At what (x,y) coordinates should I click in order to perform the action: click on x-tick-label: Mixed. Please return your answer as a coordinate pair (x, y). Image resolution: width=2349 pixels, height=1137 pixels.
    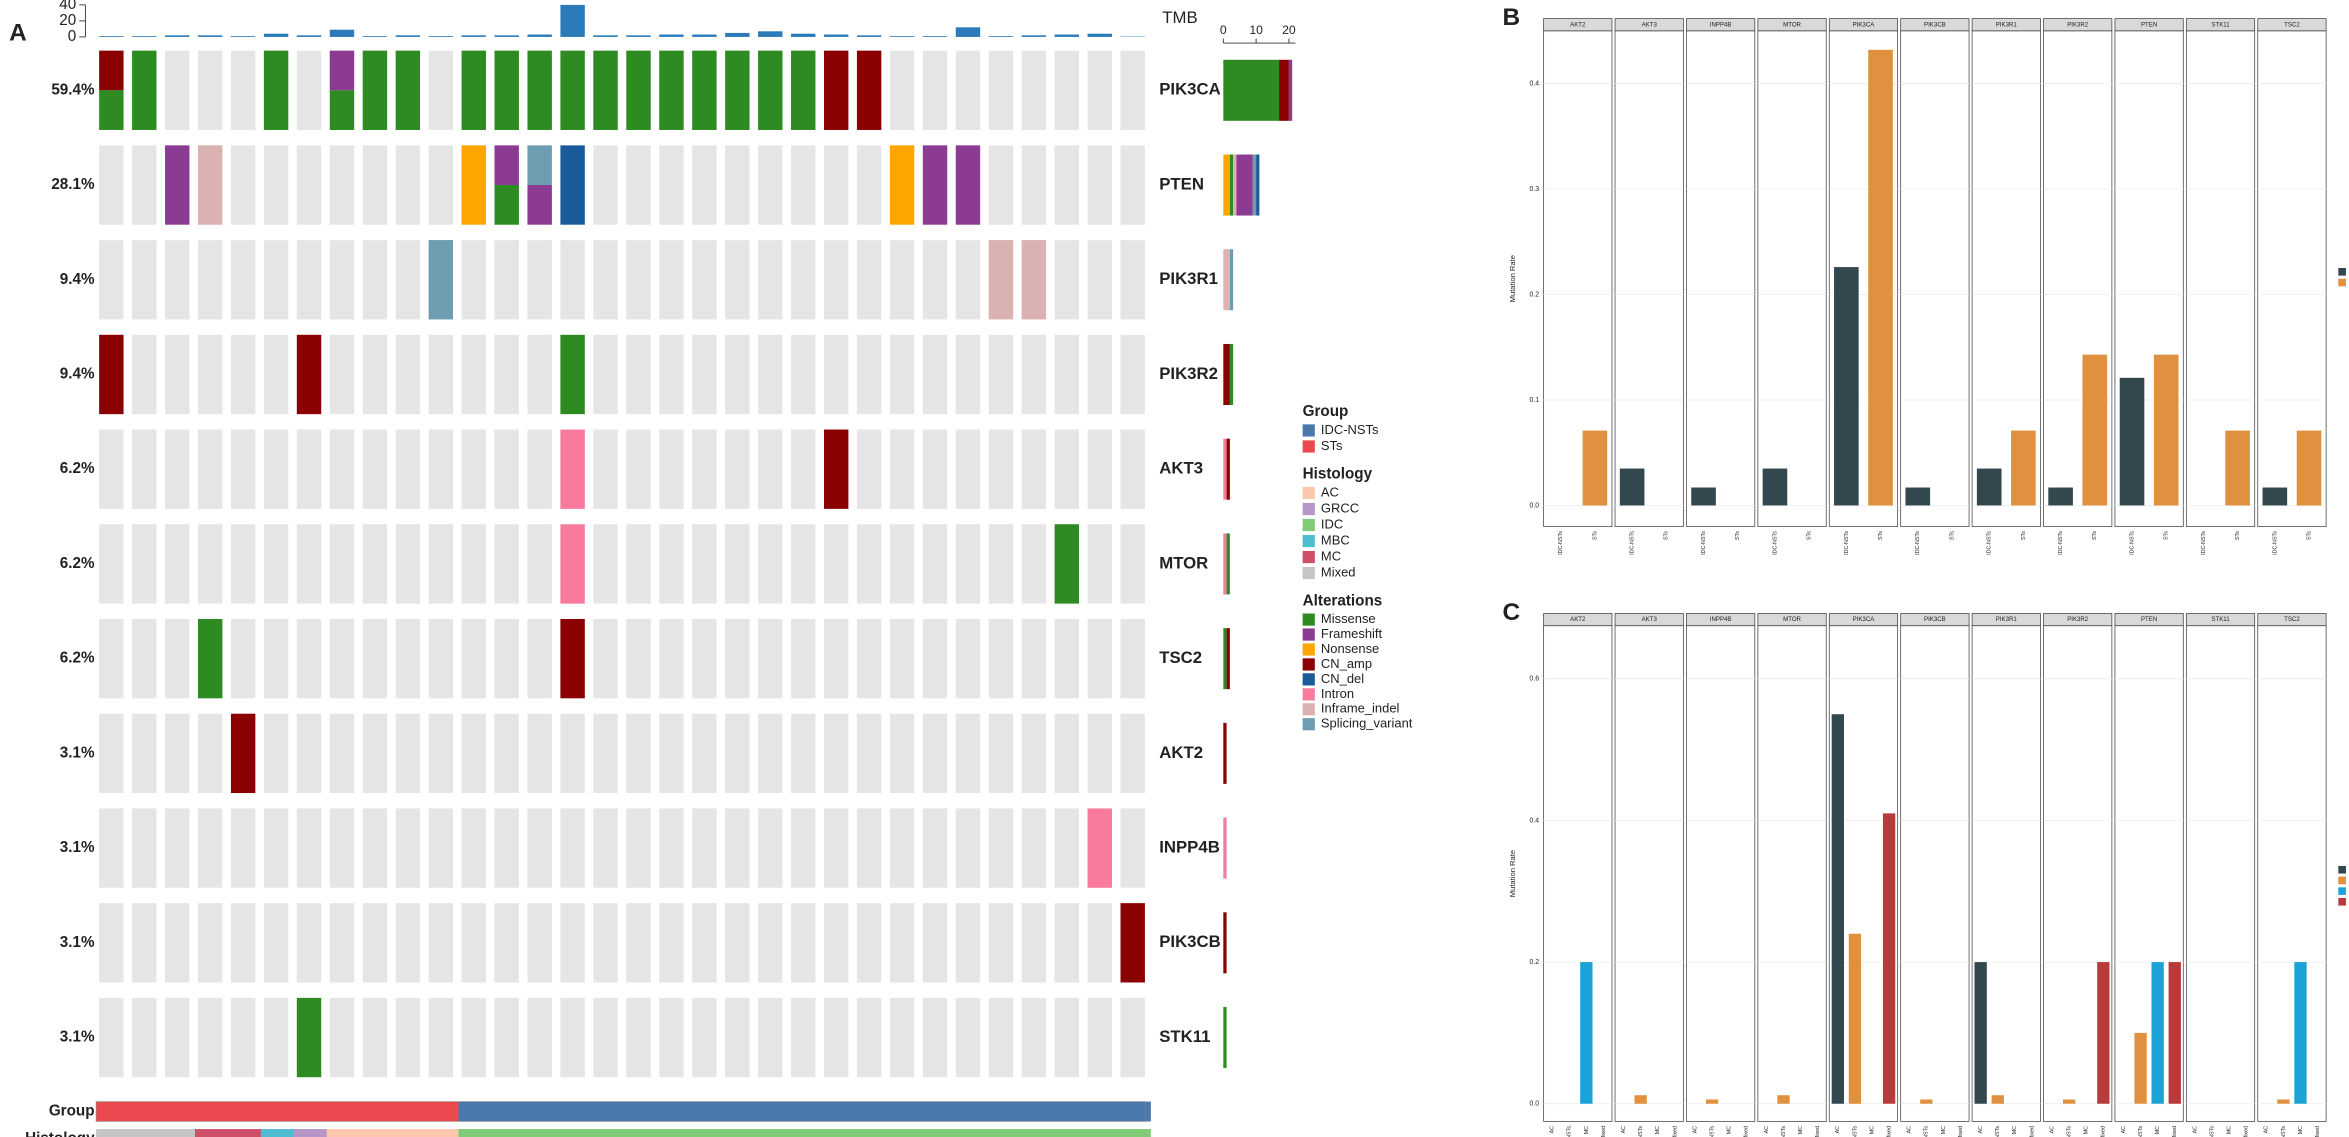
    Looking at the image, I should click on (2247, 1131).